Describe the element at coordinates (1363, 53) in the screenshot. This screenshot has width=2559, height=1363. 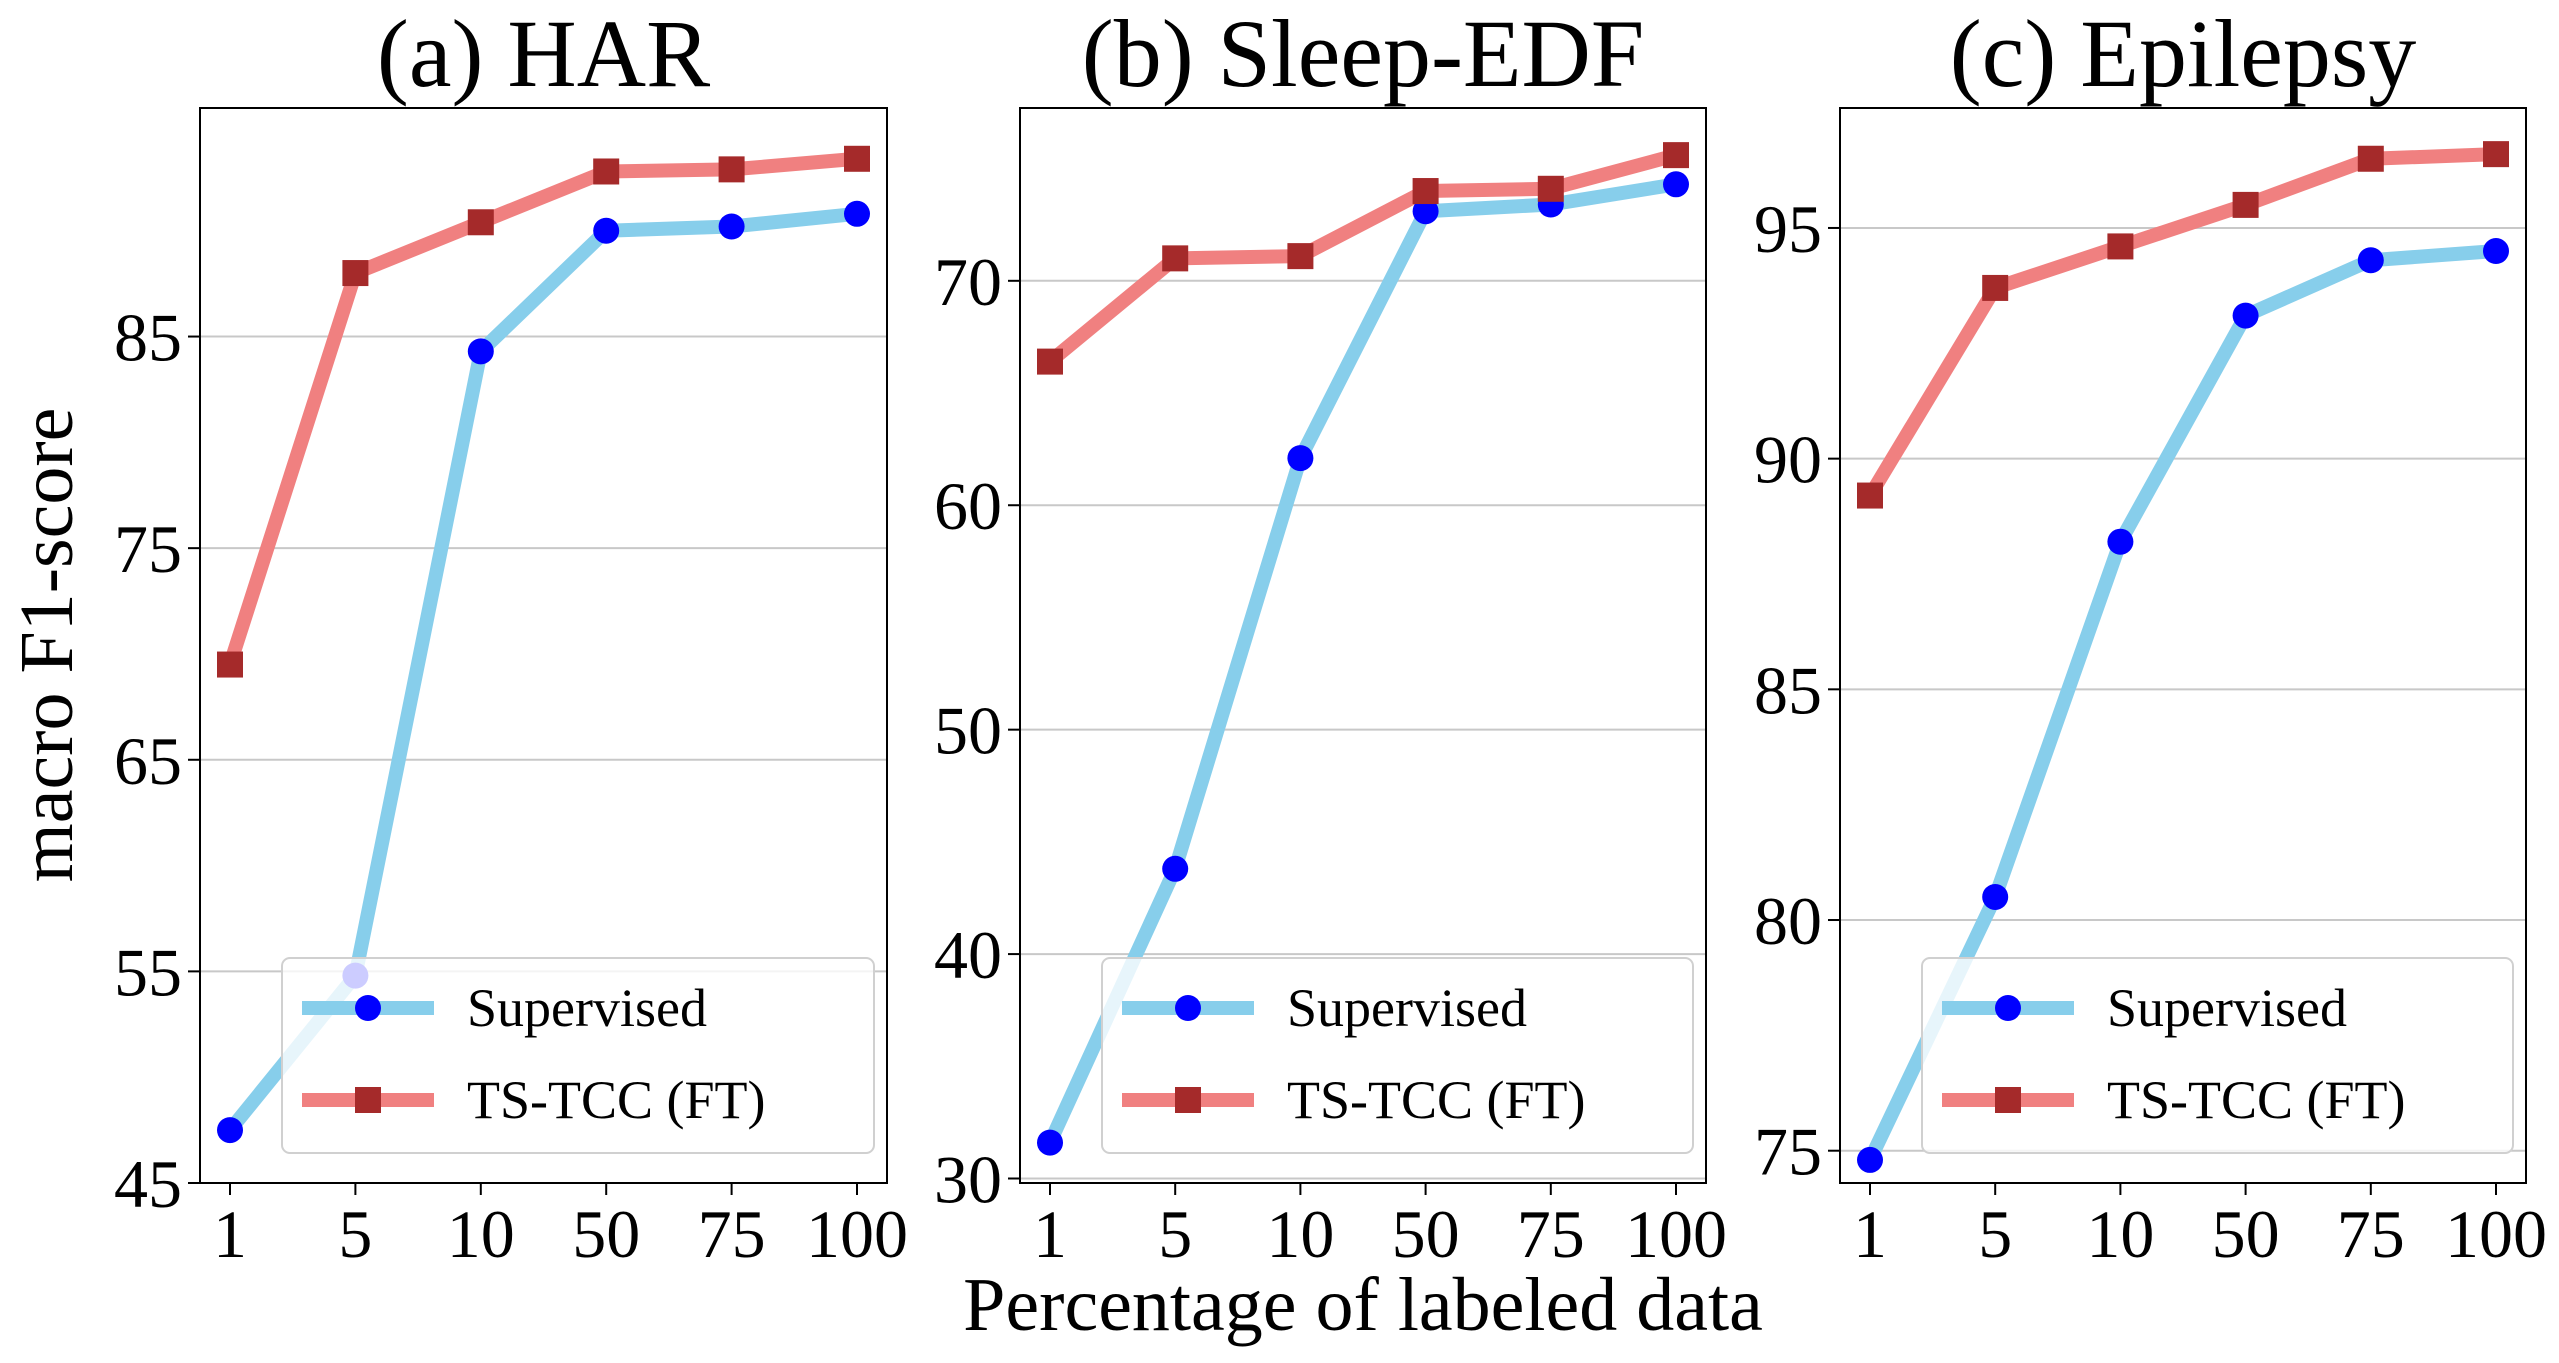
I see `chart-title: (b) Sleep-EDF` at that location.